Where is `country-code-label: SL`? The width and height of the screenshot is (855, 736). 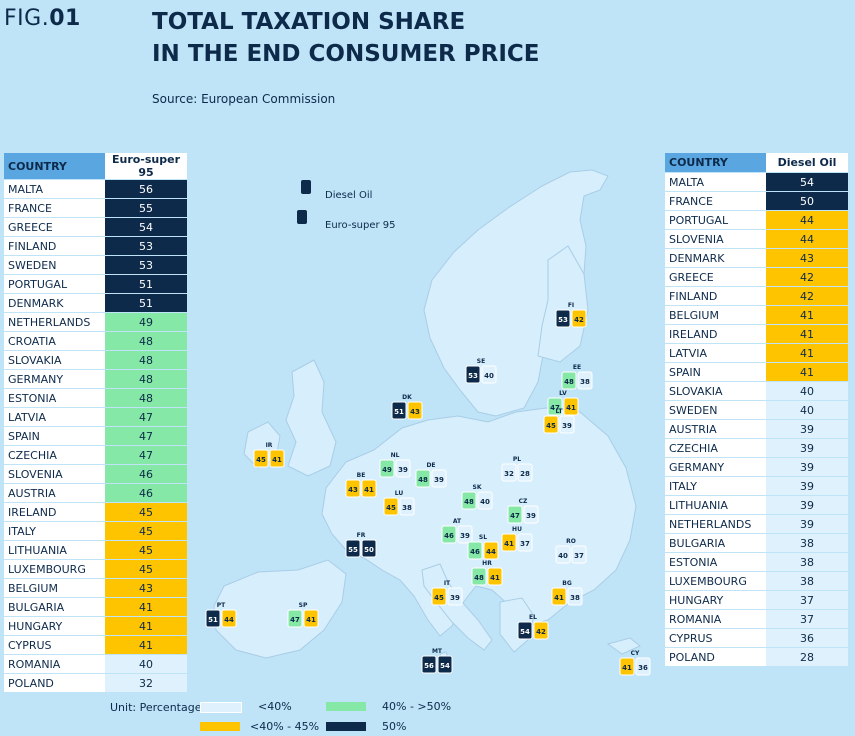
country-code-label: SL is located at coordinates (483, 537).